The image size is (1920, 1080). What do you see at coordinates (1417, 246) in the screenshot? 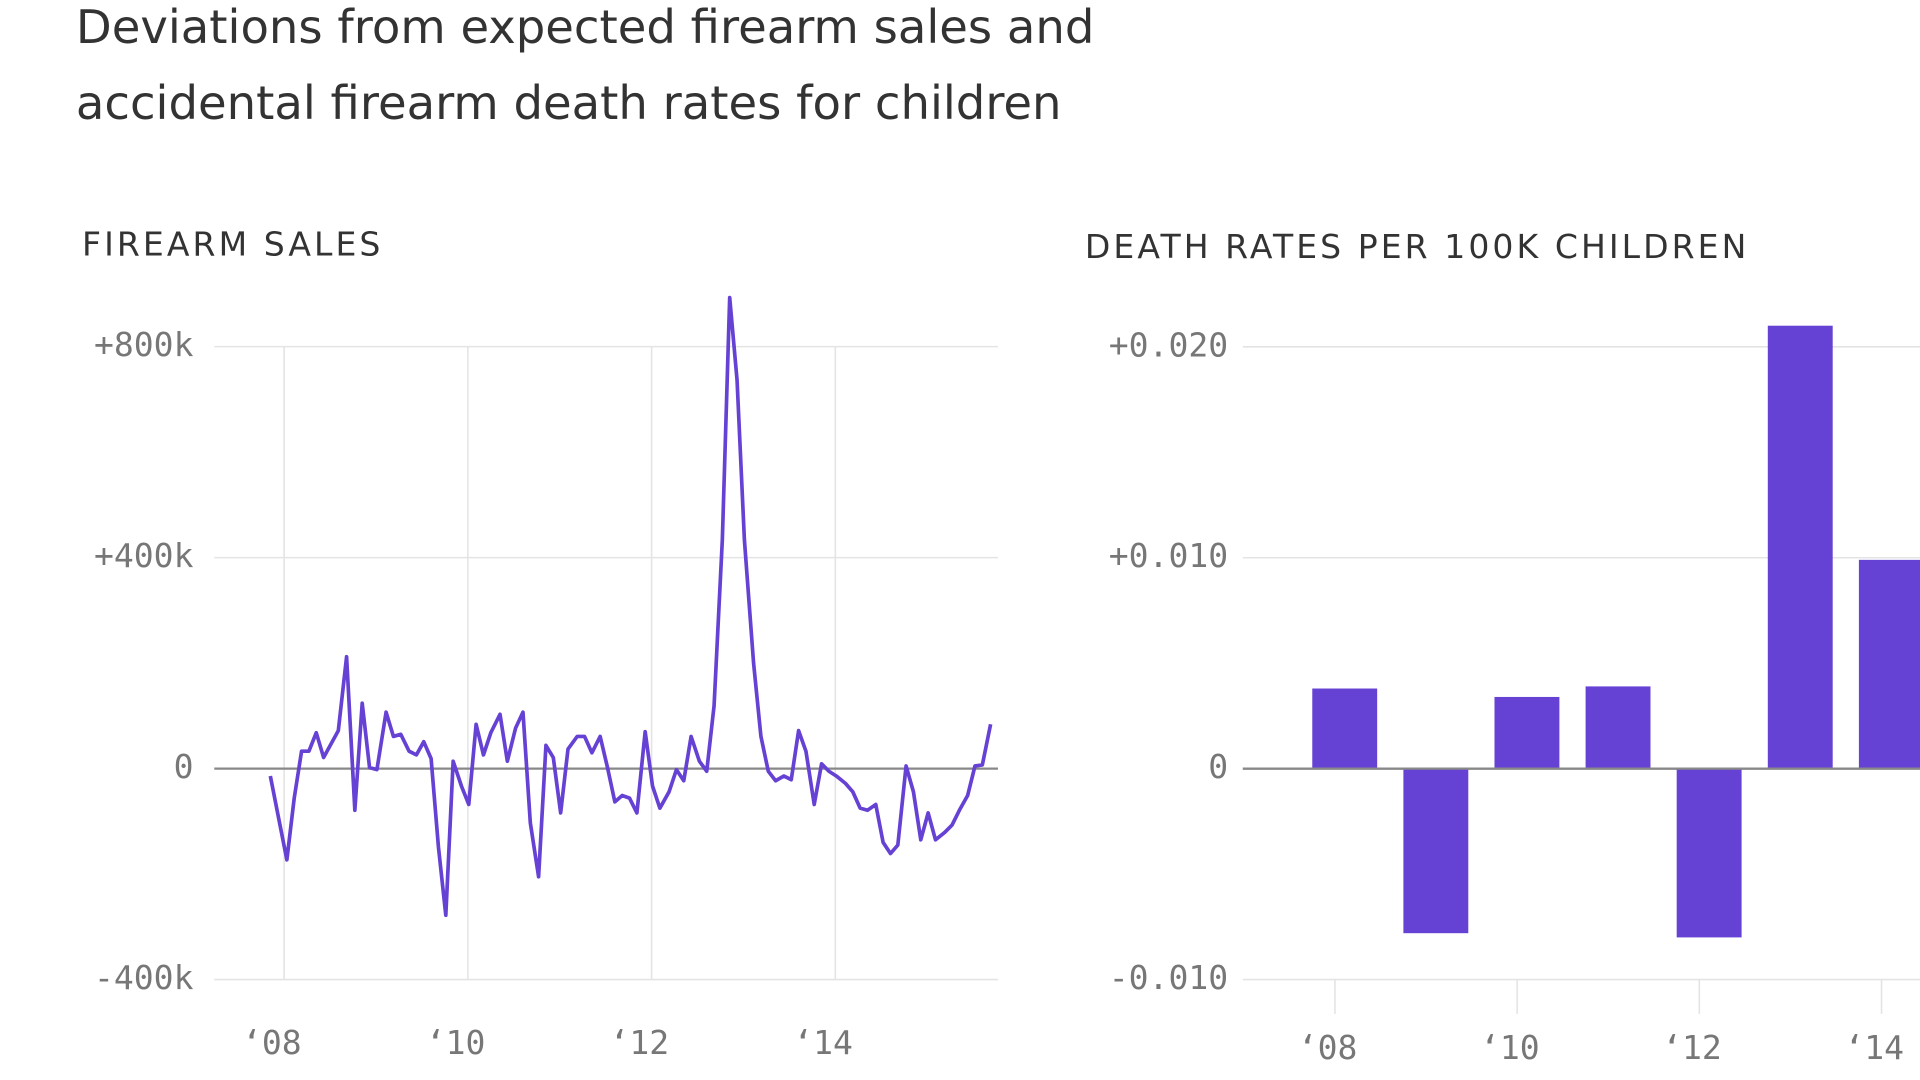
I see `panel-title: DEATH RATES PER 100K CHILDREN` at bounding box center [1417, 246].